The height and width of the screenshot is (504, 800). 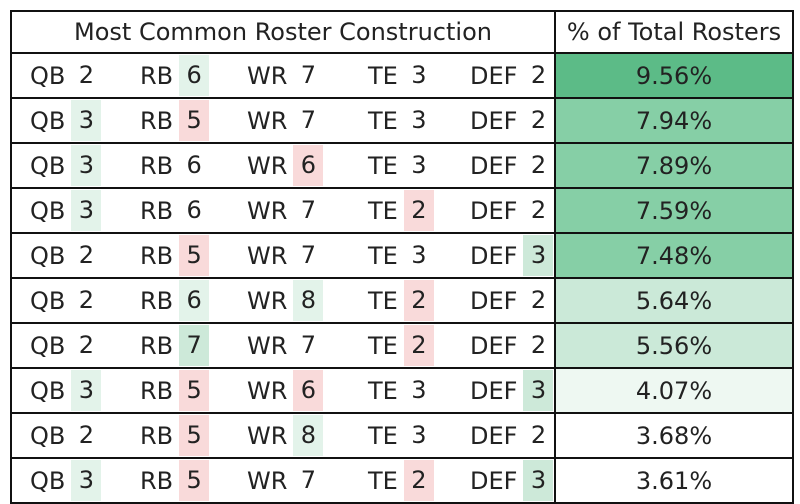 I want to click on pct-cell: 7.94%, so click(x=674, y=120).